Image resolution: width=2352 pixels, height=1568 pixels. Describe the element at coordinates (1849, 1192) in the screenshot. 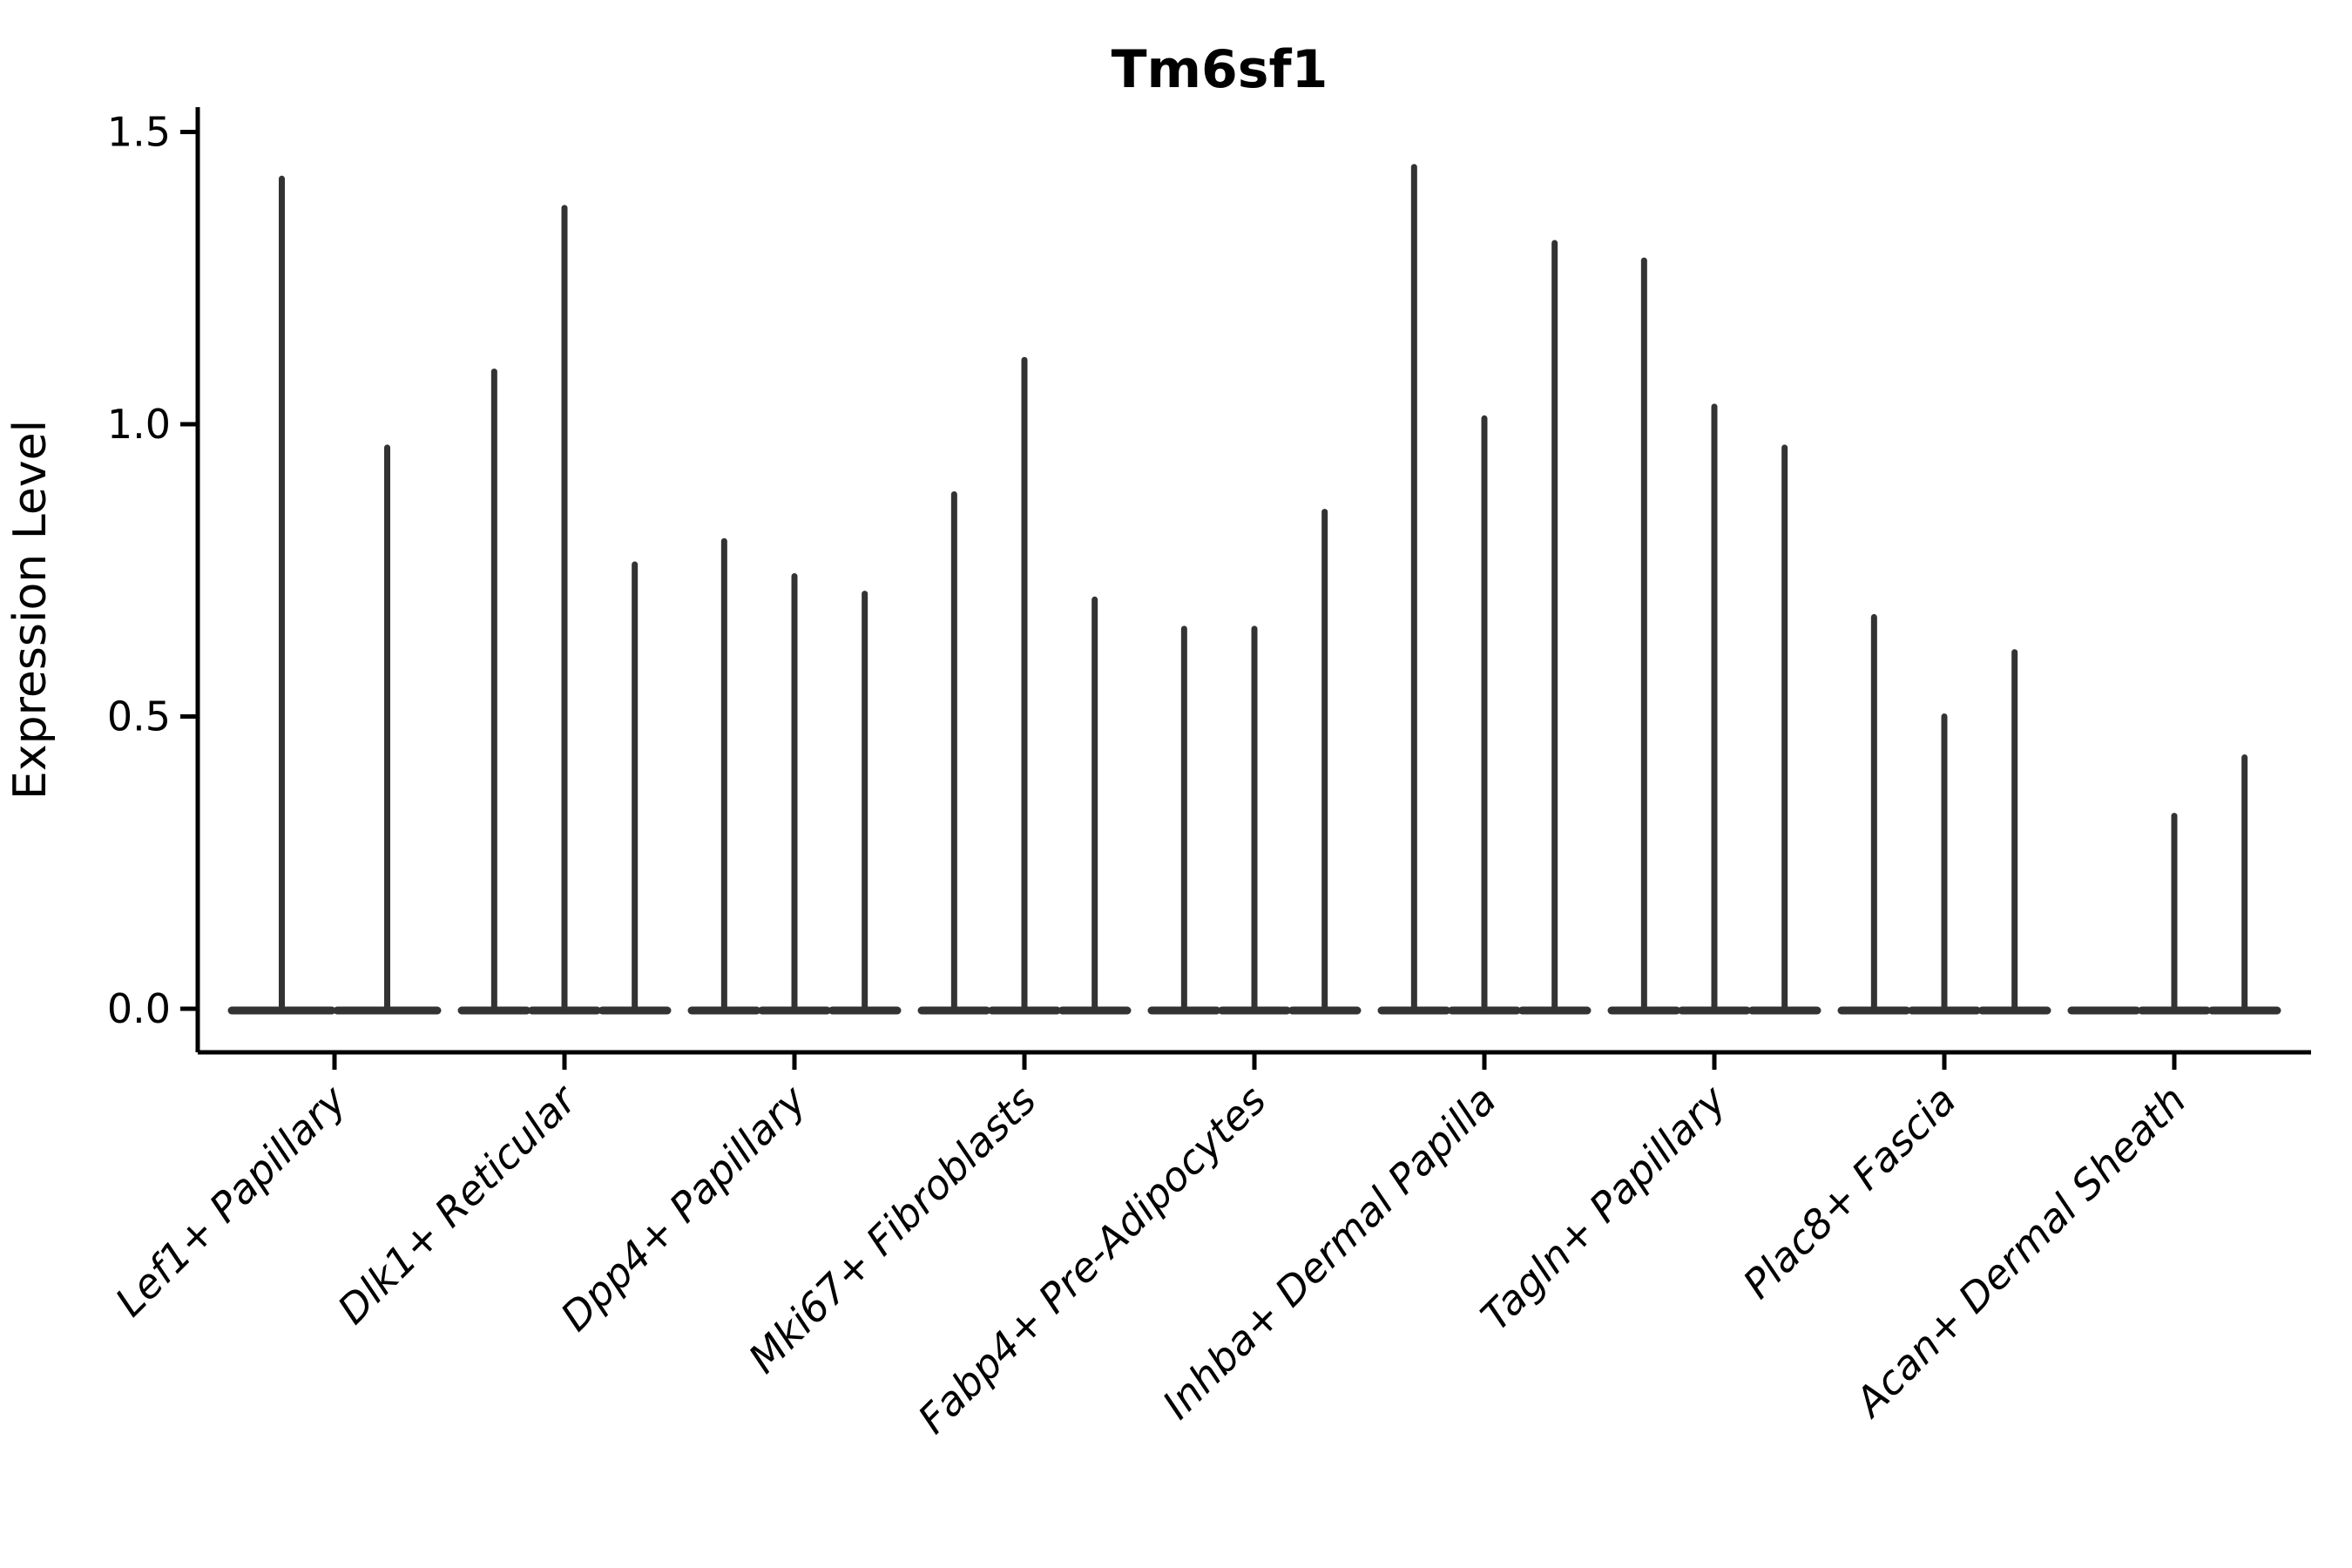

I see `x-tick-label: Plac8+ Fascia` at that location.